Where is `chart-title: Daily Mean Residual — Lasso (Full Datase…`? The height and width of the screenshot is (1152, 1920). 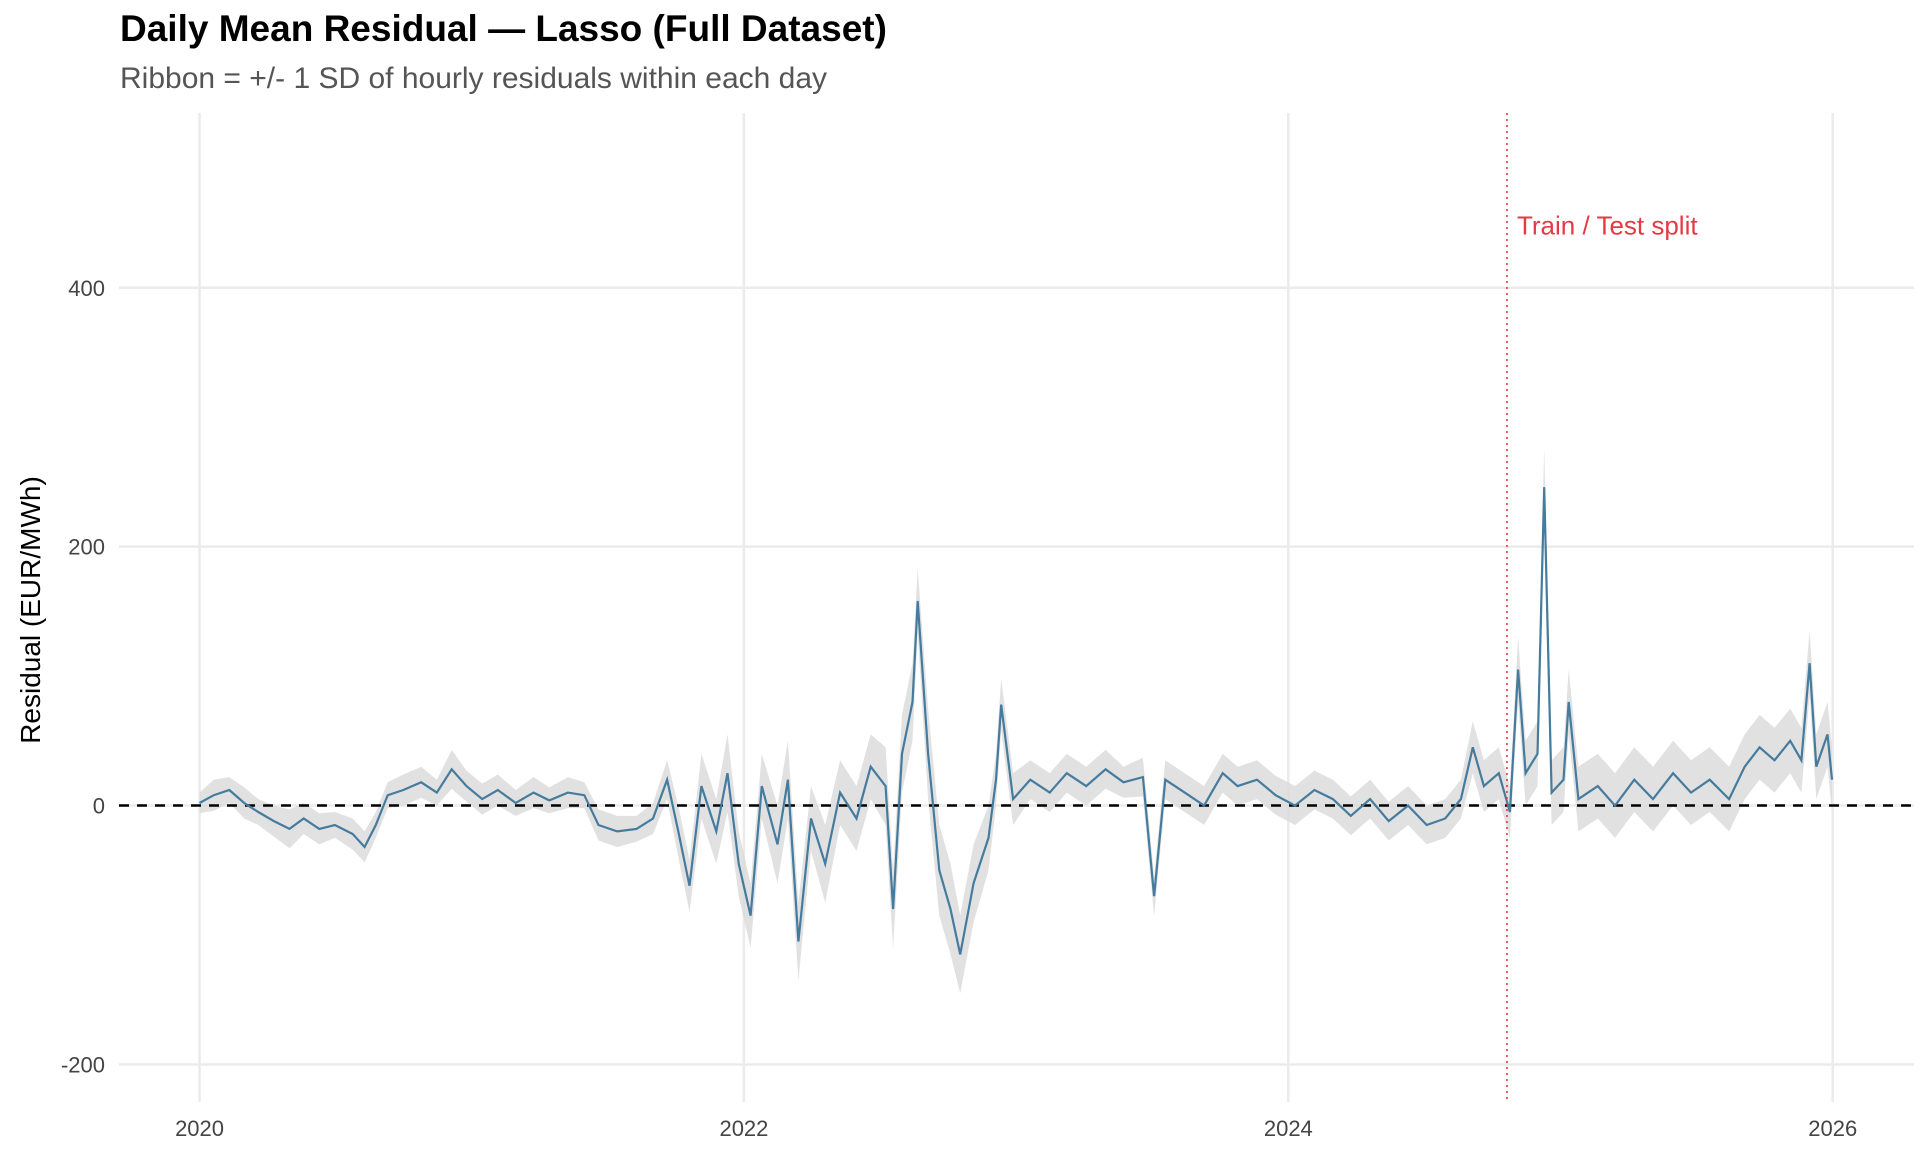 chart-title: Daily Mean Residual — Lasso (Full Datase… is located at coordinates (503, 28).